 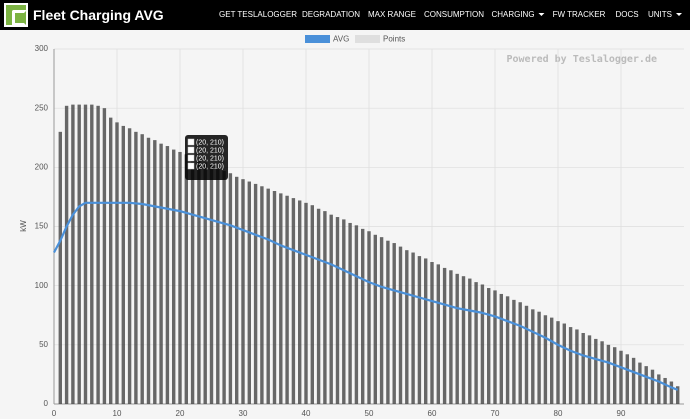 I want to click on tooltip-box, so click(x=206, y=157).